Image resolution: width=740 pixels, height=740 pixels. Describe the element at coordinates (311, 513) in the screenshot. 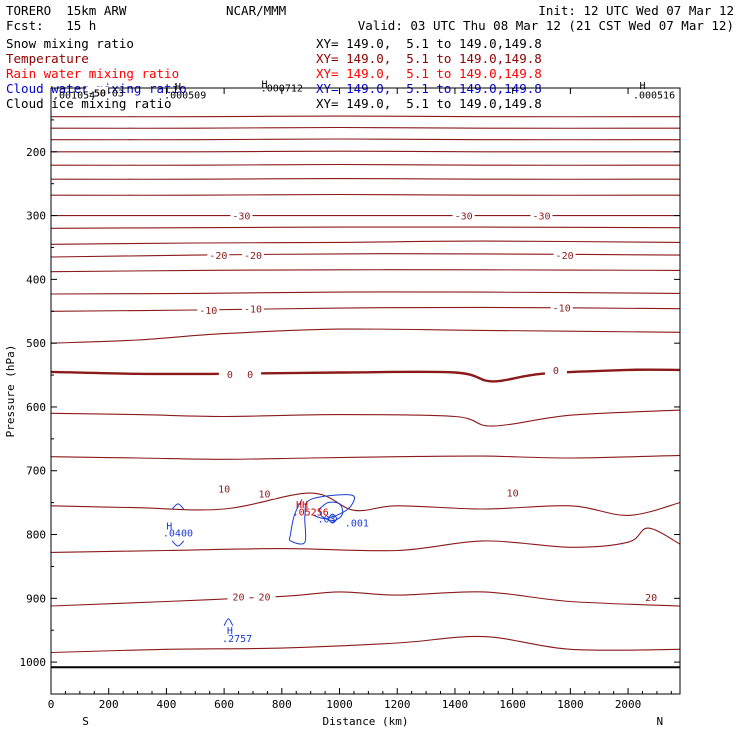

I see `rain-water-label: .05256` at that location.